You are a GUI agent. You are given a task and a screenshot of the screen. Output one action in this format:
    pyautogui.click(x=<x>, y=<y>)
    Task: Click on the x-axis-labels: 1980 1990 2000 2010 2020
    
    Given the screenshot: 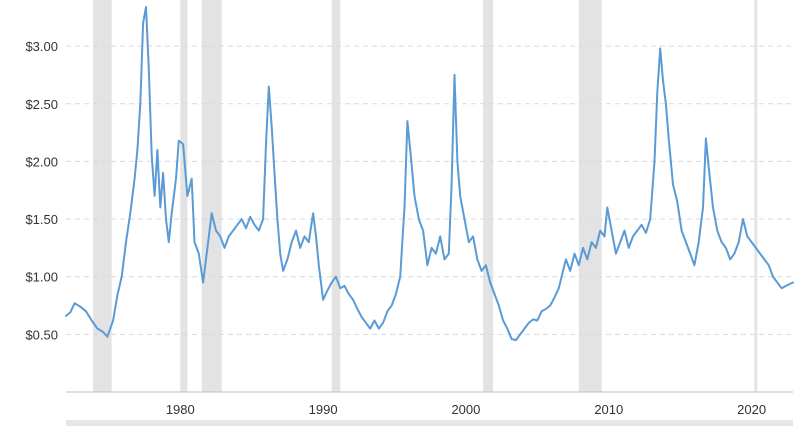 What is the action you would take?
    pyautogui.click(x=466, y=409)
    